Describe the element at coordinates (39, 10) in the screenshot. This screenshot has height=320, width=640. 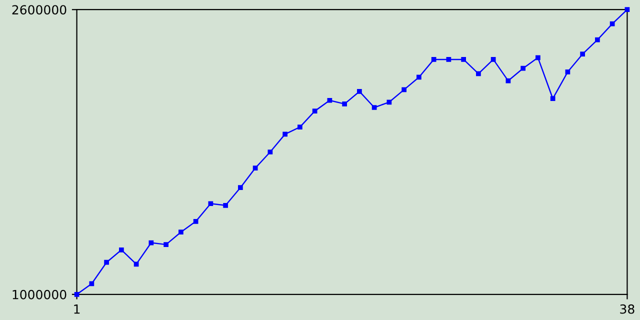
I see `y-tick-label: 2600000` at that location.